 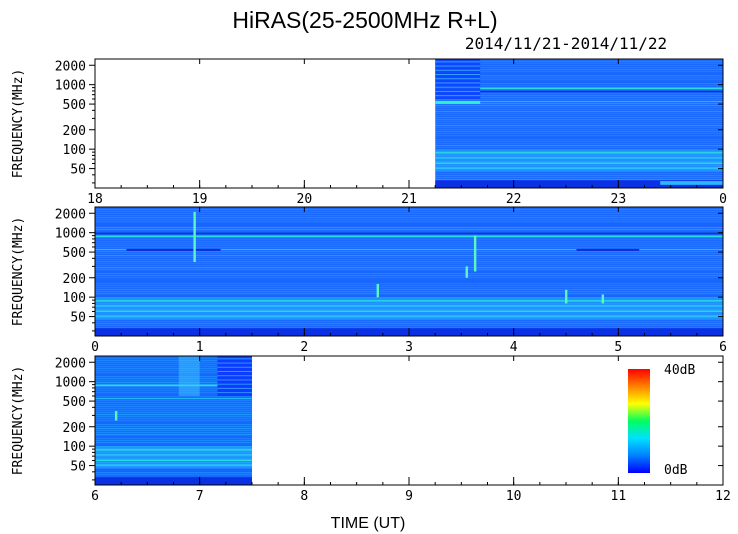 I want to click on x-tick-label: 22, so click(x=514, y=199).